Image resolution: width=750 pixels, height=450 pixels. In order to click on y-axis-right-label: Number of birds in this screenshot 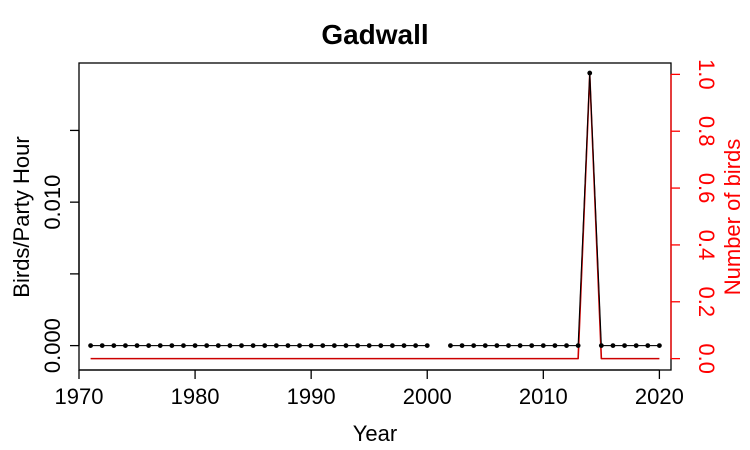, I will do `click(732, 217)`.